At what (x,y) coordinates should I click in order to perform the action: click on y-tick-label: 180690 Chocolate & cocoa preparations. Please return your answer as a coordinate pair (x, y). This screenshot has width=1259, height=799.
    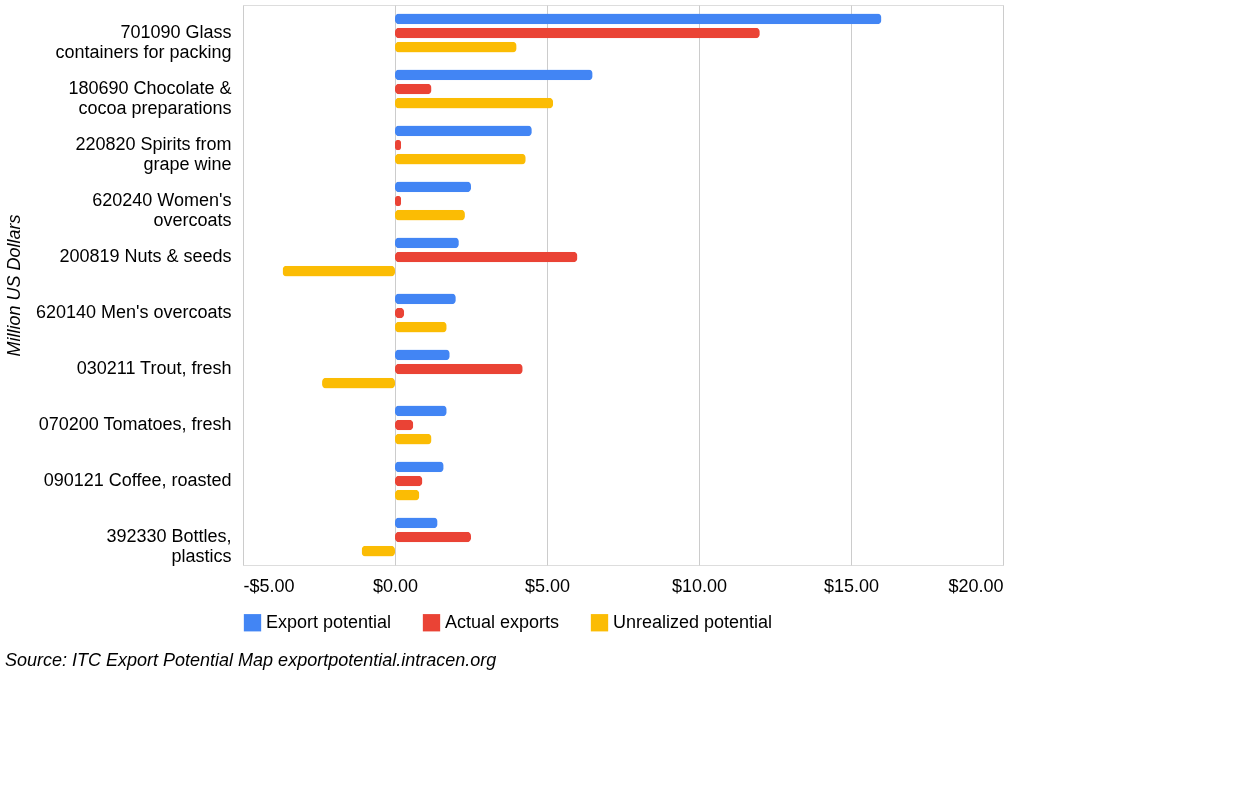
    Looking at the image, I should click on (150, 98).